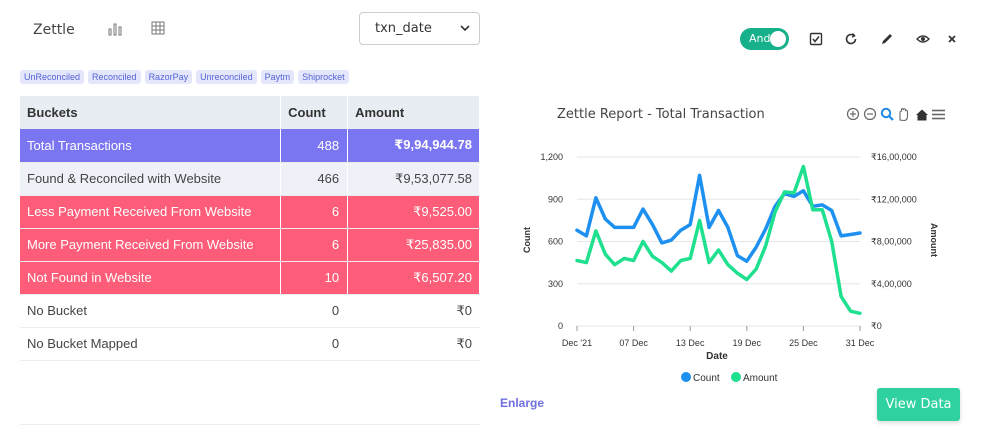  What do you see at coordinates (891, 284) in the screenshot?
I see `right-tick-label: ₹4,00,000` at bounding box center [891, 284].